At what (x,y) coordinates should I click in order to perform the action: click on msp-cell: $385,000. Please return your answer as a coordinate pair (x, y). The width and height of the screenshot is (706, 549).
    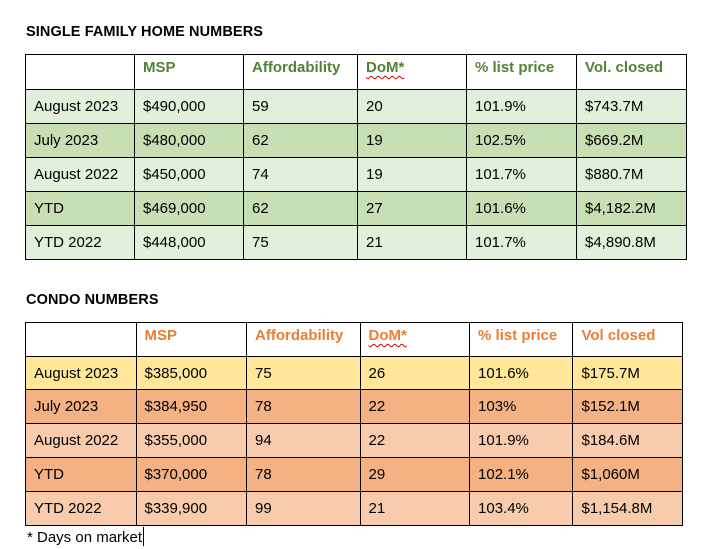
    Looking at the image, I should click on (191, 373).